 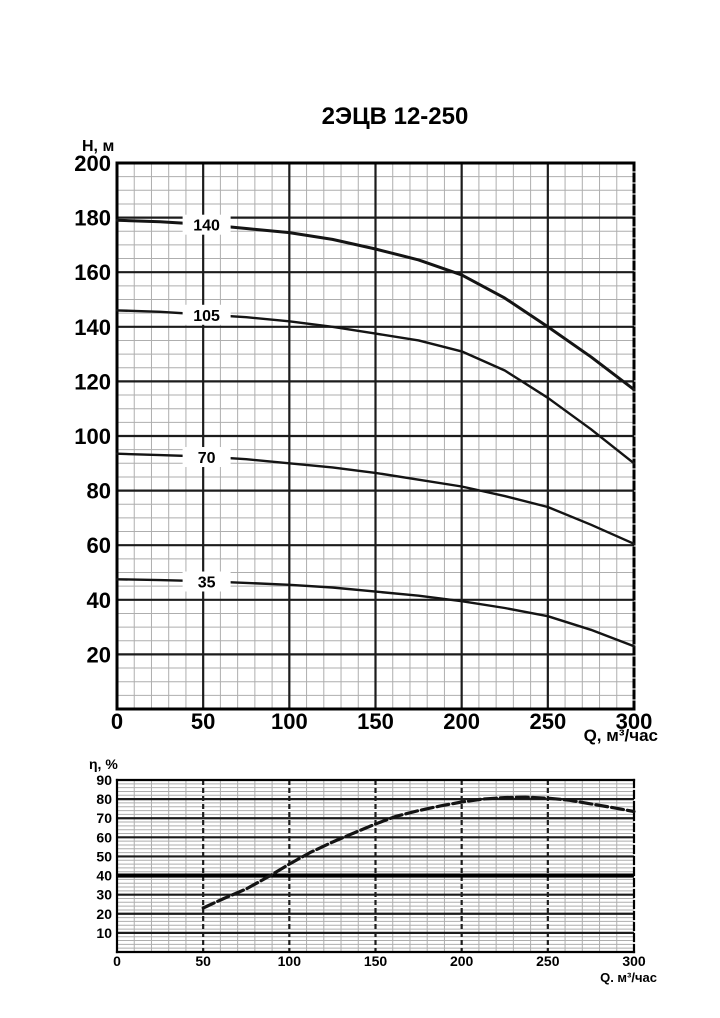 I want to click on curve-label-35: 35, so click(x=206, y=581).